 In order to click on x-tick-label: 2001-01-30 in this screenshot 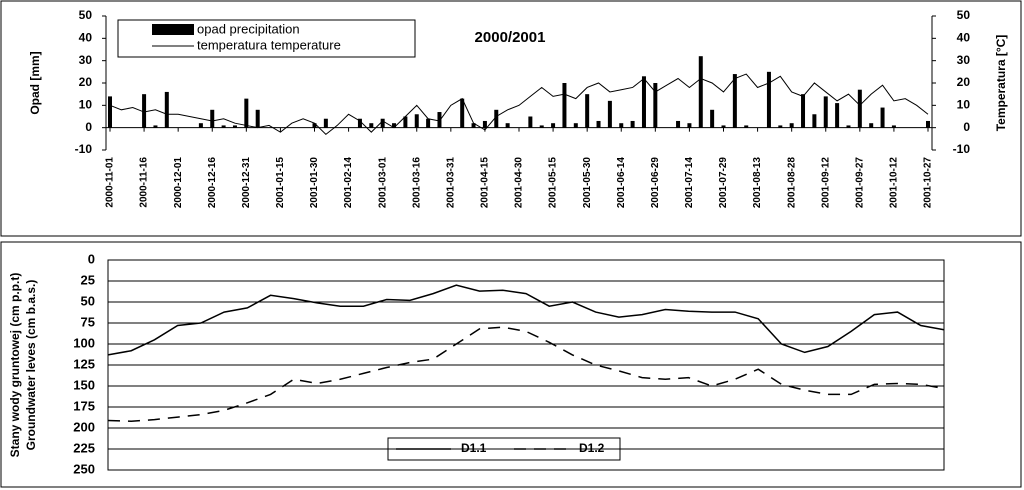, I will do `click(314, 183)`.